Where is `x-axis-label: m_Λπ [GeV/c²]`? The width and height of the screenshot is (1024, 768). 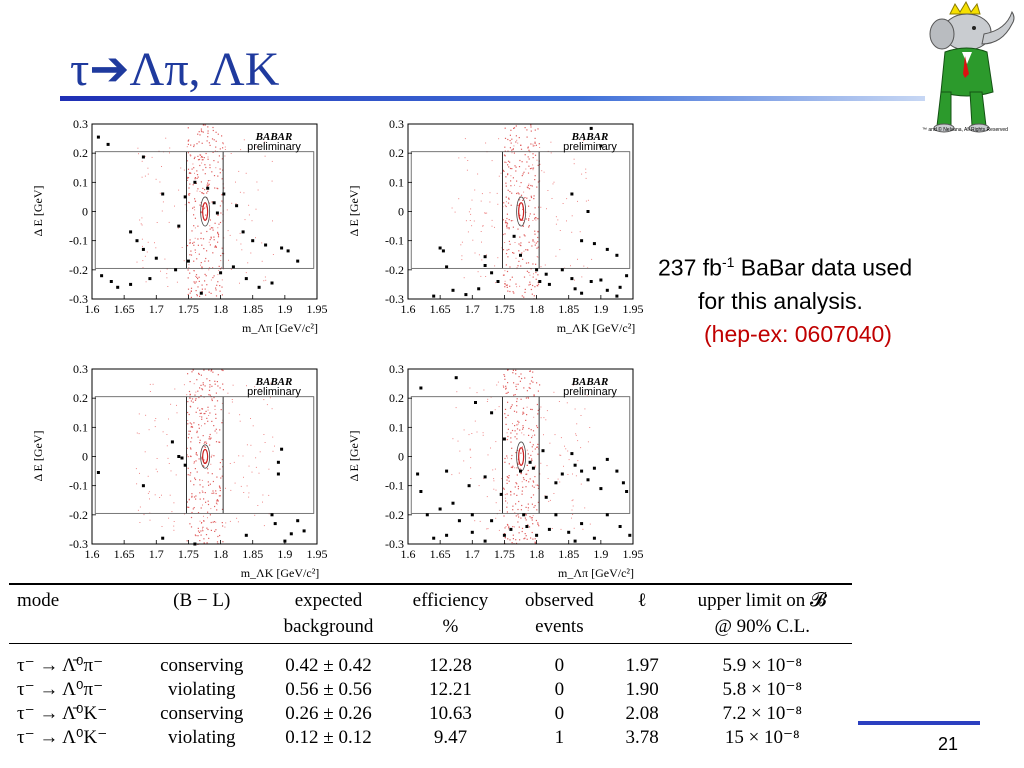 x-axis-label: m_Λπ [GeV/c²] is located at coordinates (280, 328).